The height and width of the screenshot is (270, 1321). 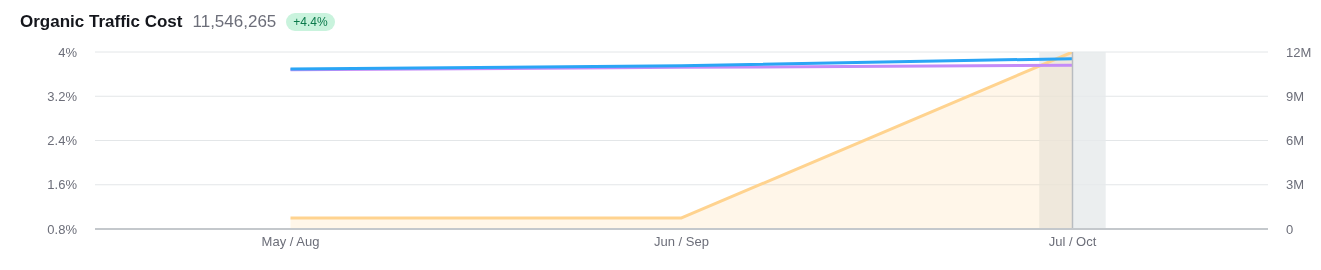 What do you see at coordinates (62, 141) in the screenshot?
I see `y-tick-label: 2.4%` at bounding box center [62, 141].